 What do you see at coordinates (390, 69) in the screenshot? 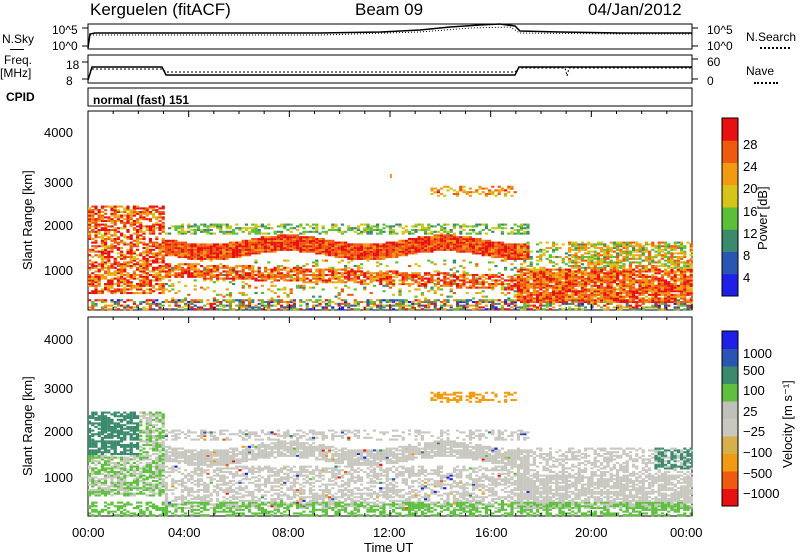
I see `freq-panel-frame` at bounding box center [390, 69].